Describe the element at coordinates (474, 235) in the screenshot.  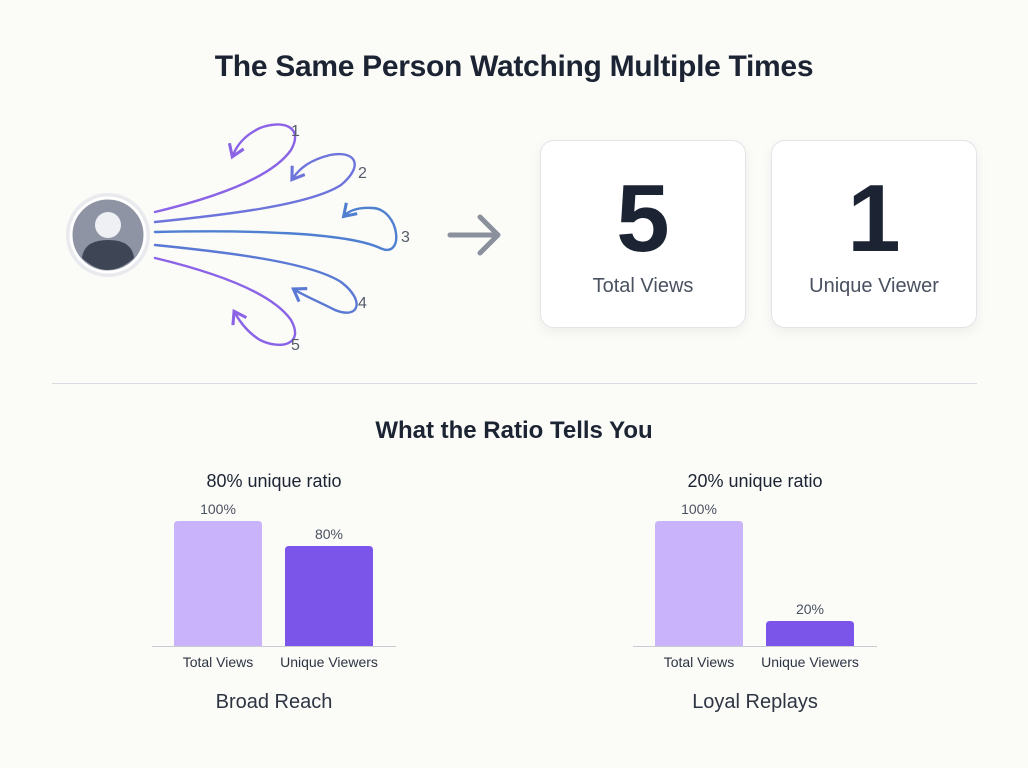
I see `arrow-right-icon` at that location.